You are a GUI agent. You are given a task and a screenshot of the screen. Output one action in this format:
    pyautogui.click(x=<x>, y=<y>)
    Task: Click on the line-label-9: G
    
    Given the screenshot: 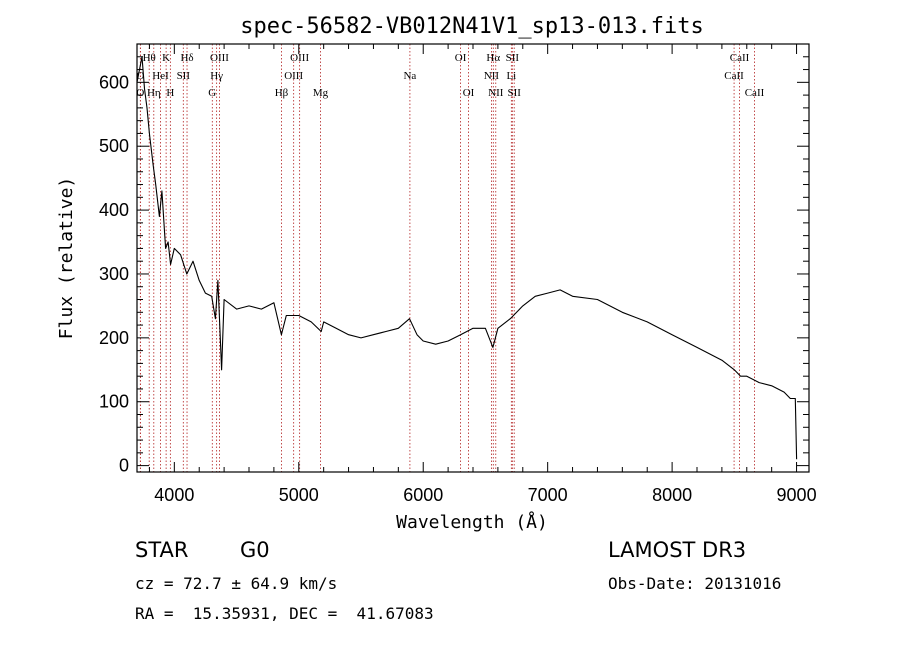 What is the action you would take?
    pyautogui.click(x=212, y=93)
    